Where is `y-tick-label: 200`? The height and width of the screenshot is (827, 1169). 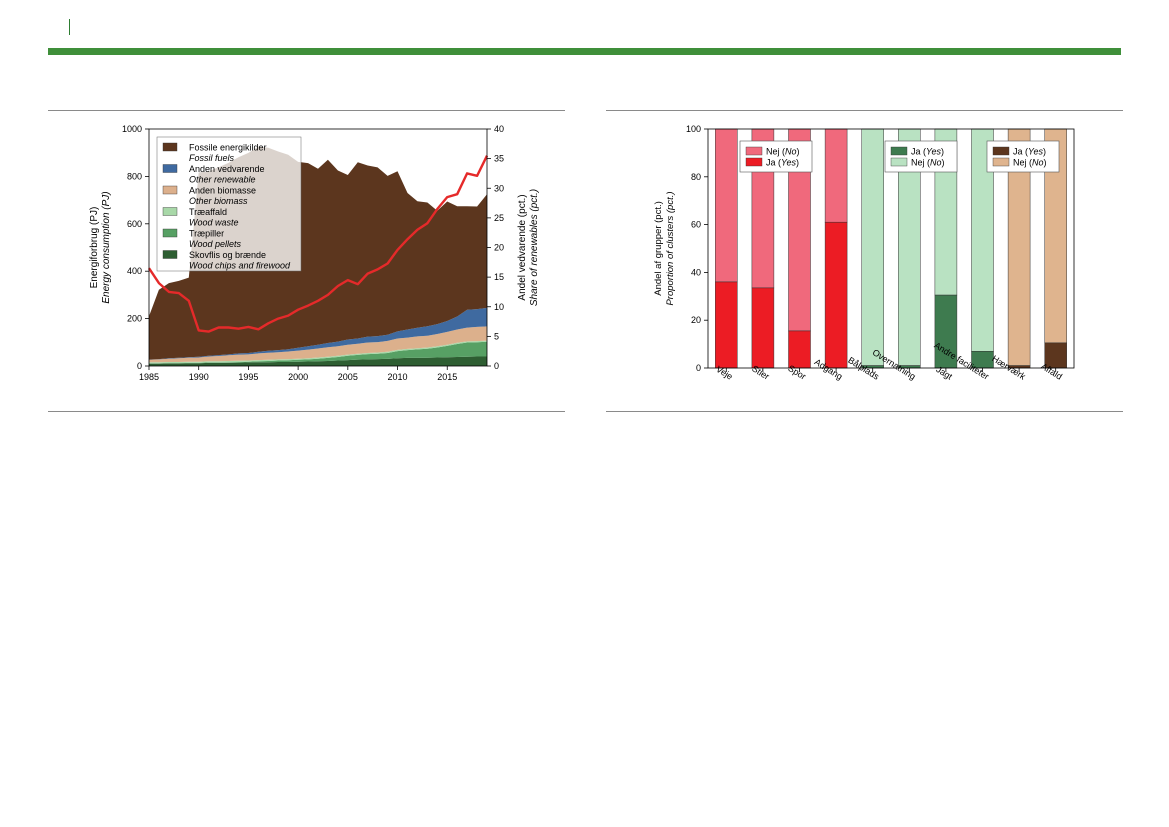 y-tick-label: 200 is located at coordinates (134, 319).